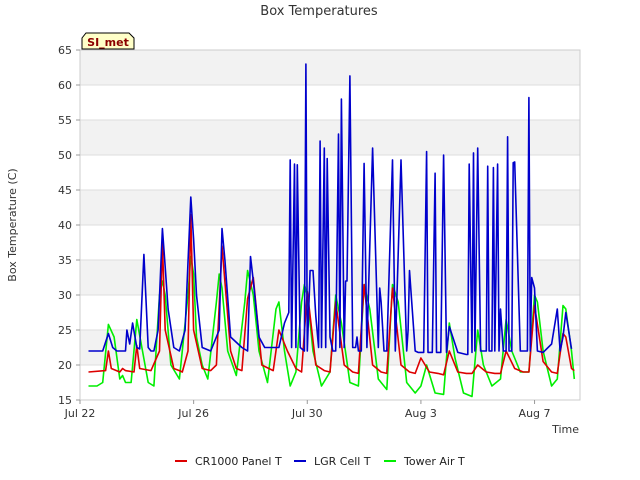  Describe the element at coordinates (307, 413) in the screenshot. I see `x-tick-label: Jul 30` at that location.